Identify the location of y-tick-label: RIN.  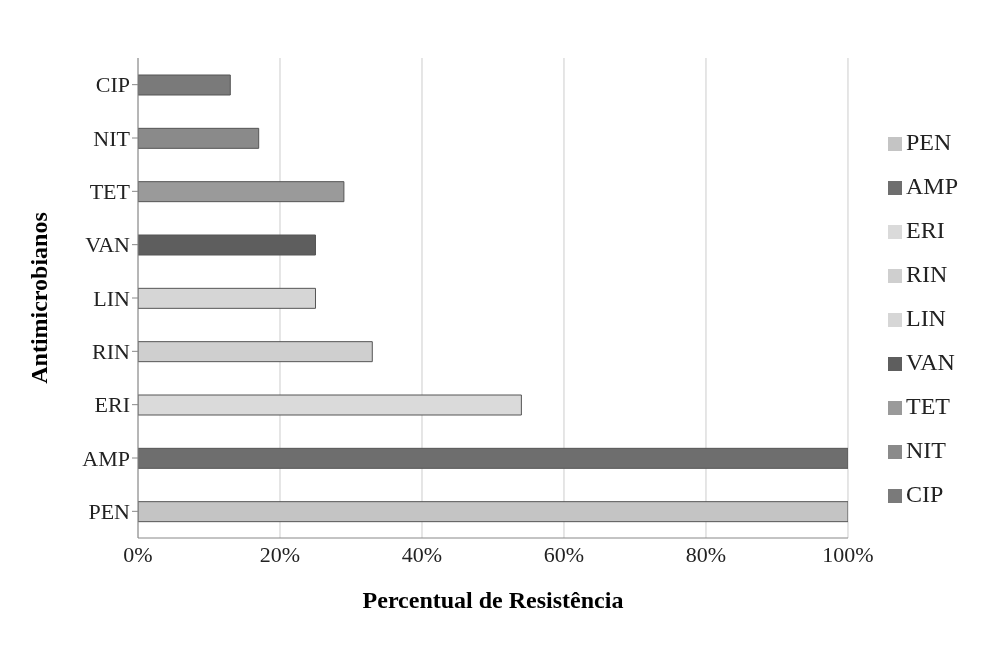
(111, 352).